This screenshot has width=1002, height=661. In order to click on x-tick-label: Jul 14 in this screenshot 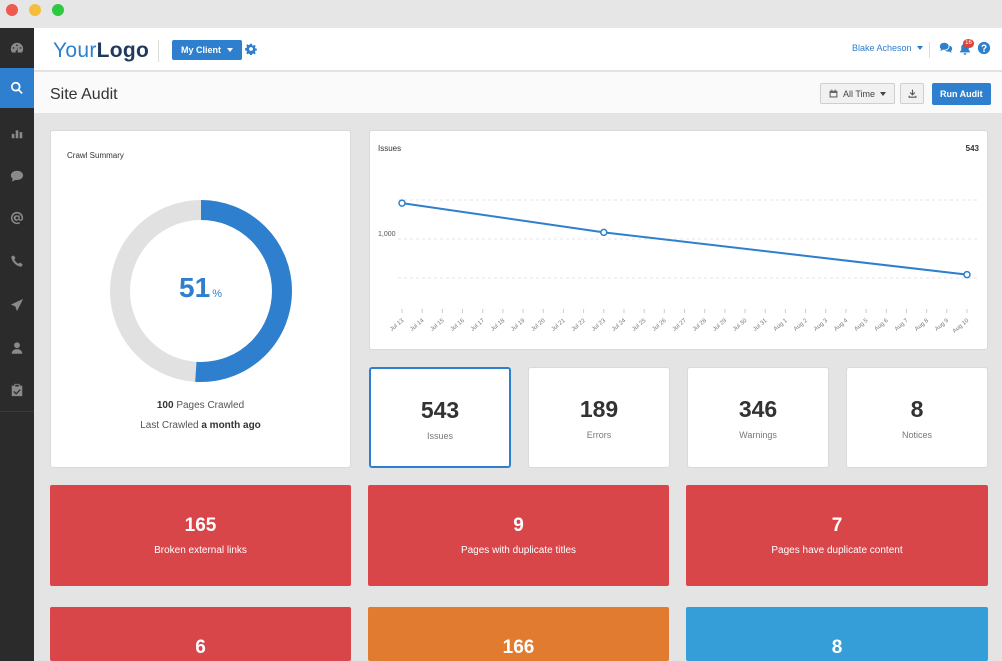, I will do `click(417, 325)`.